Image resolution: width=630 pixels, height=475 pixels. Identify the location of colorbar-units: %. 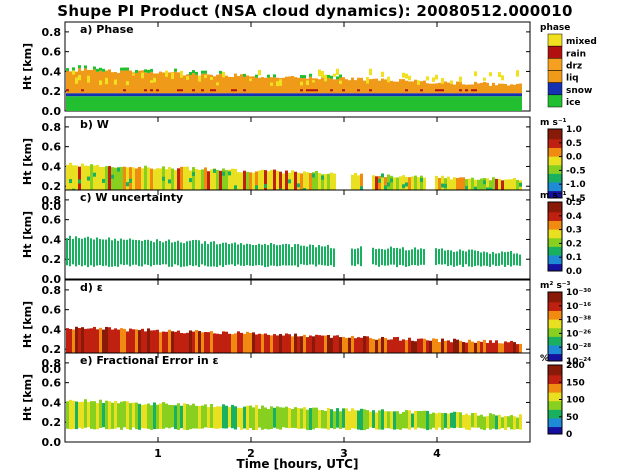
(544, 359).